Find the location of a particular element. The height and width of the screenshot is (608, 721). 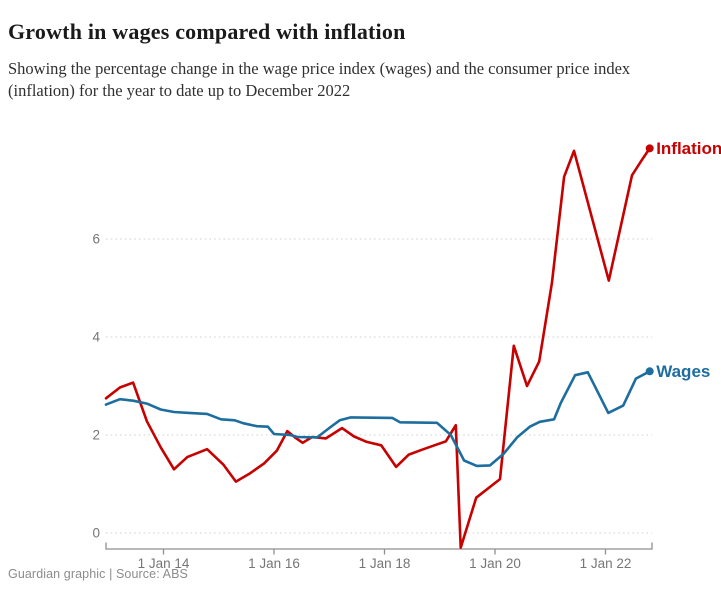

x-tick-label: 1 Jan 22 is located at coordinates (606, 563).